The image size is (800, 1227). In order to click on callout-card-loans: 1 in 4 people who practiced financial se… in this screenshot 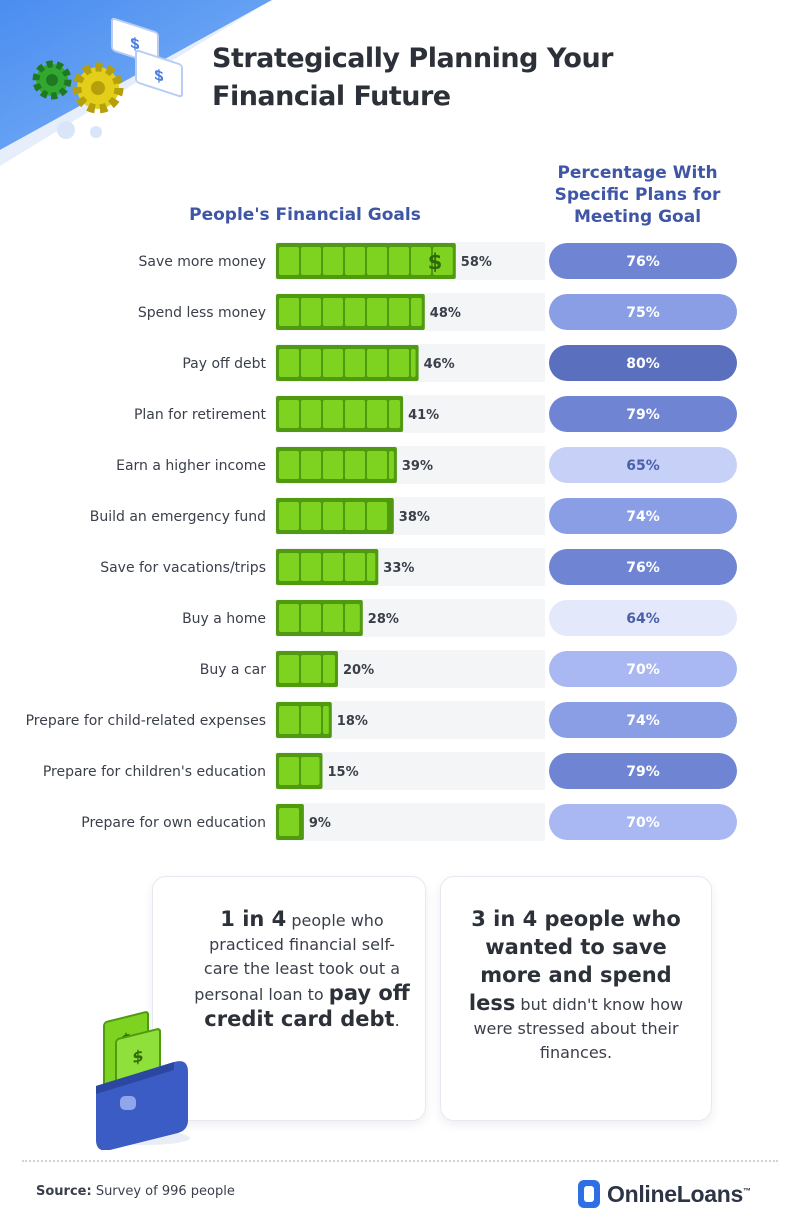, I will do `click(289, 998)`.